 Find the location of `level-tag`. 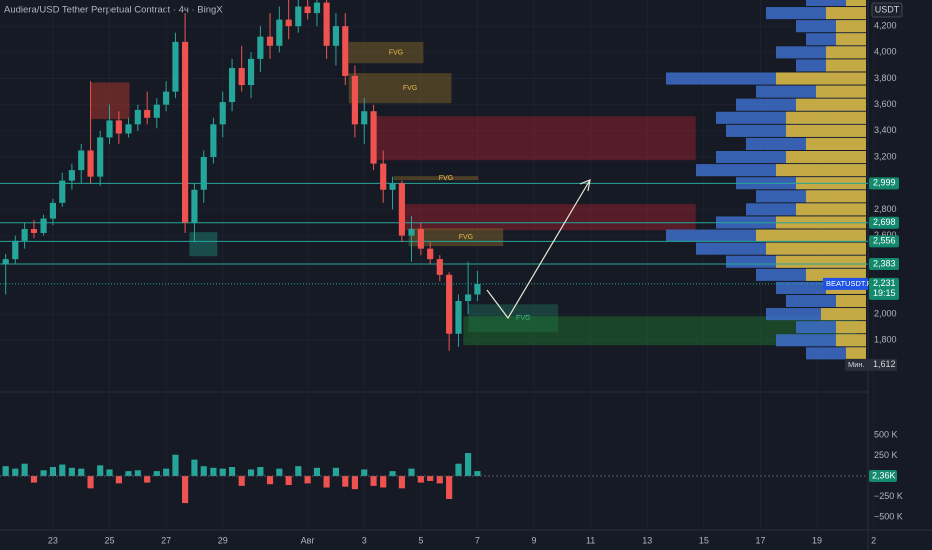

level-tag is located at coordinates (884, 222).